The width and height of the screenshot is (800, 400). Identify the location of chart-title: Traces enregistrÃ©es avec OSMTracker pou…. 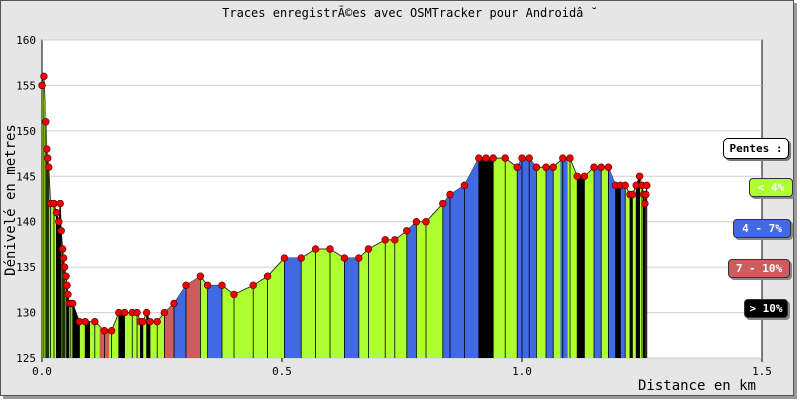
(410, 12).